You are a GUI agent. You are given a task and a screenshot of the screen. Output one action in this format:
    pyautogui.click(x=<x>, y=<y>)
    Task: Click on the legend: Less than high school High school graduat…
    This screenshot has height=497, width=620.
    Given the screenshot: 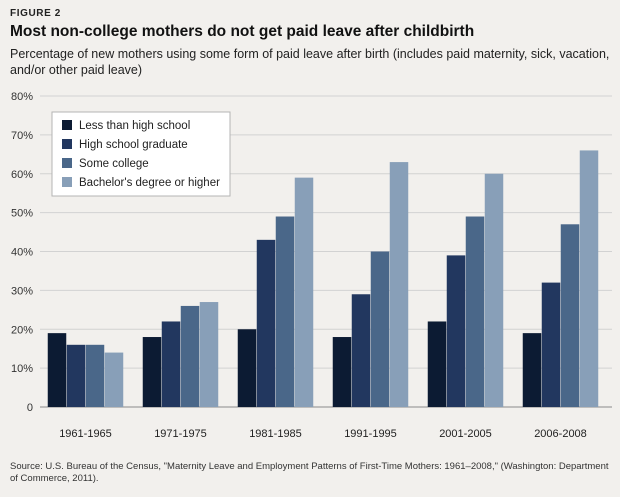 What is the action you would take?
    pyautogui.click(x=141, y=154)
    